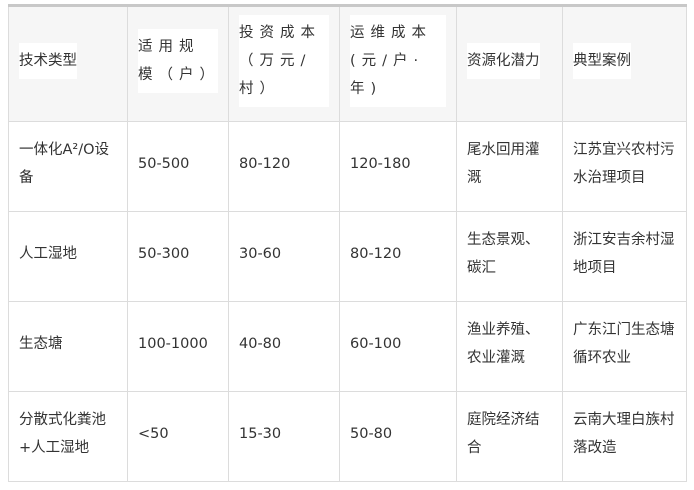 The width and height of the screenshot is (694, 490). I want to click on header-scale: 适用规模（户）, so click(178, 63).